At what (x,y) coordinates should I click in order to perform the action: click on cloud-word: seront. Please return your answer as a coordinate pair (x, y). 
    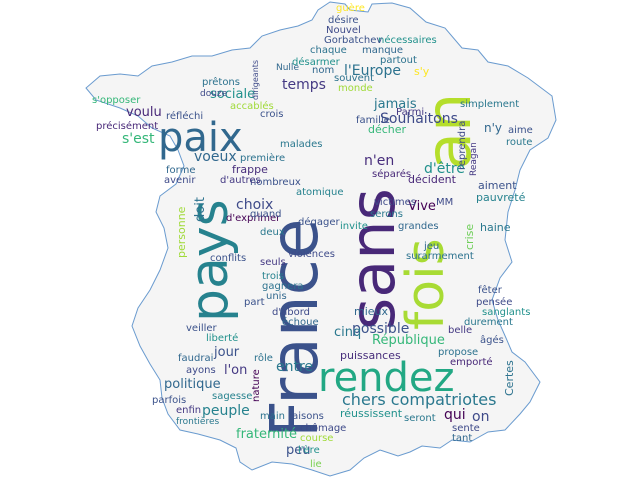
    Looking at the image, I should click on (420, 418).